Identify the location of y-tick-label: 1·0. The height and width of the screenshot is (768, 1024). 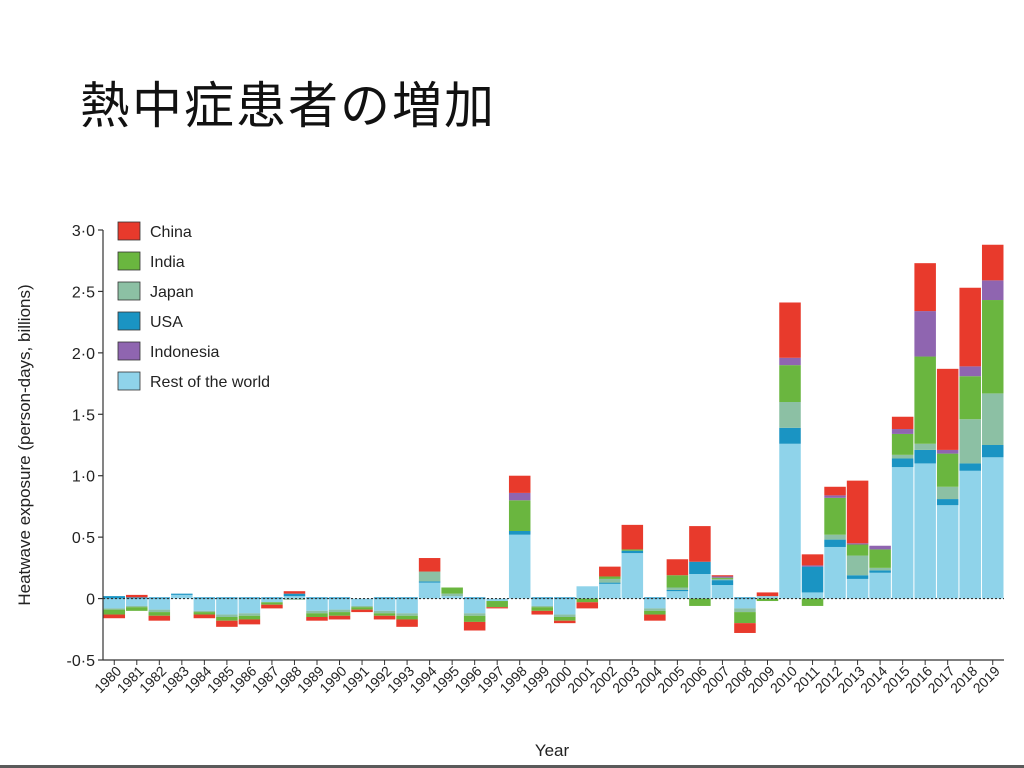
(83, 477).